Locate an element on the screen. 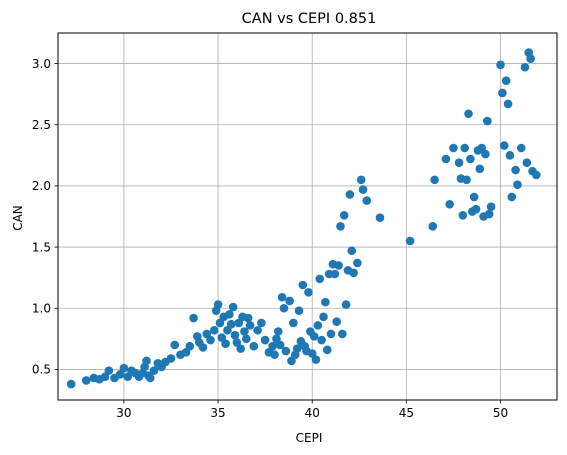 Image resolution: width=567 pixels, height=455 pixels. y-tick-label: 1.0 is located at coordinates (41, 308).